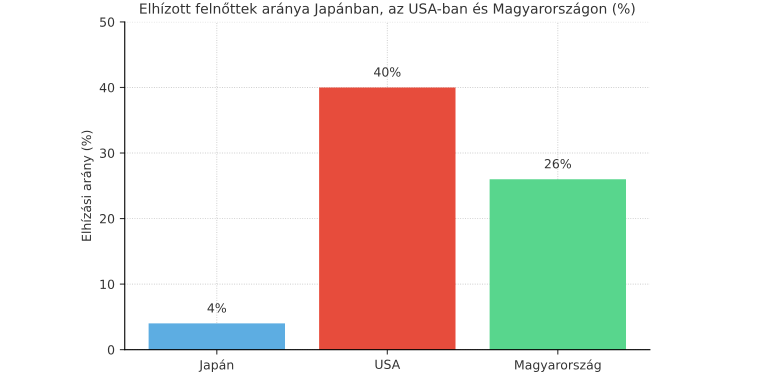 The image size is (770, 378). I want to click on x-tick-label: Japán, so click(216, 365).